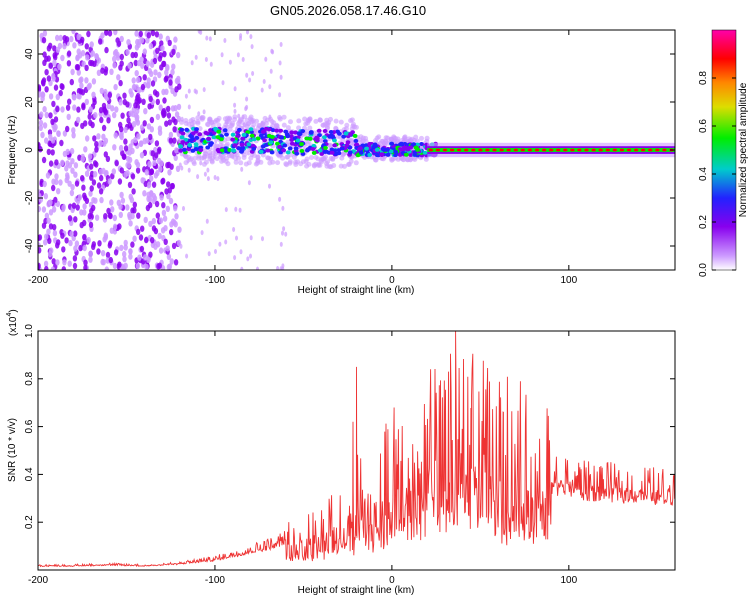 This screenshot has height=600, width=750. What do you see at coordinates (29, 522) in the screenshot?
I see `y-tick-label: 0.2` at bounding box center [29, 522].